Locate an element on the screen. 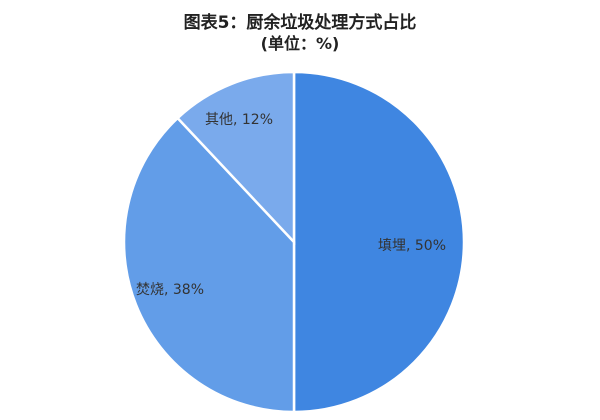 The width and height of the screenshot is (600, 420). data-label: 填埋, 50% is located at coordinates (412, 246).